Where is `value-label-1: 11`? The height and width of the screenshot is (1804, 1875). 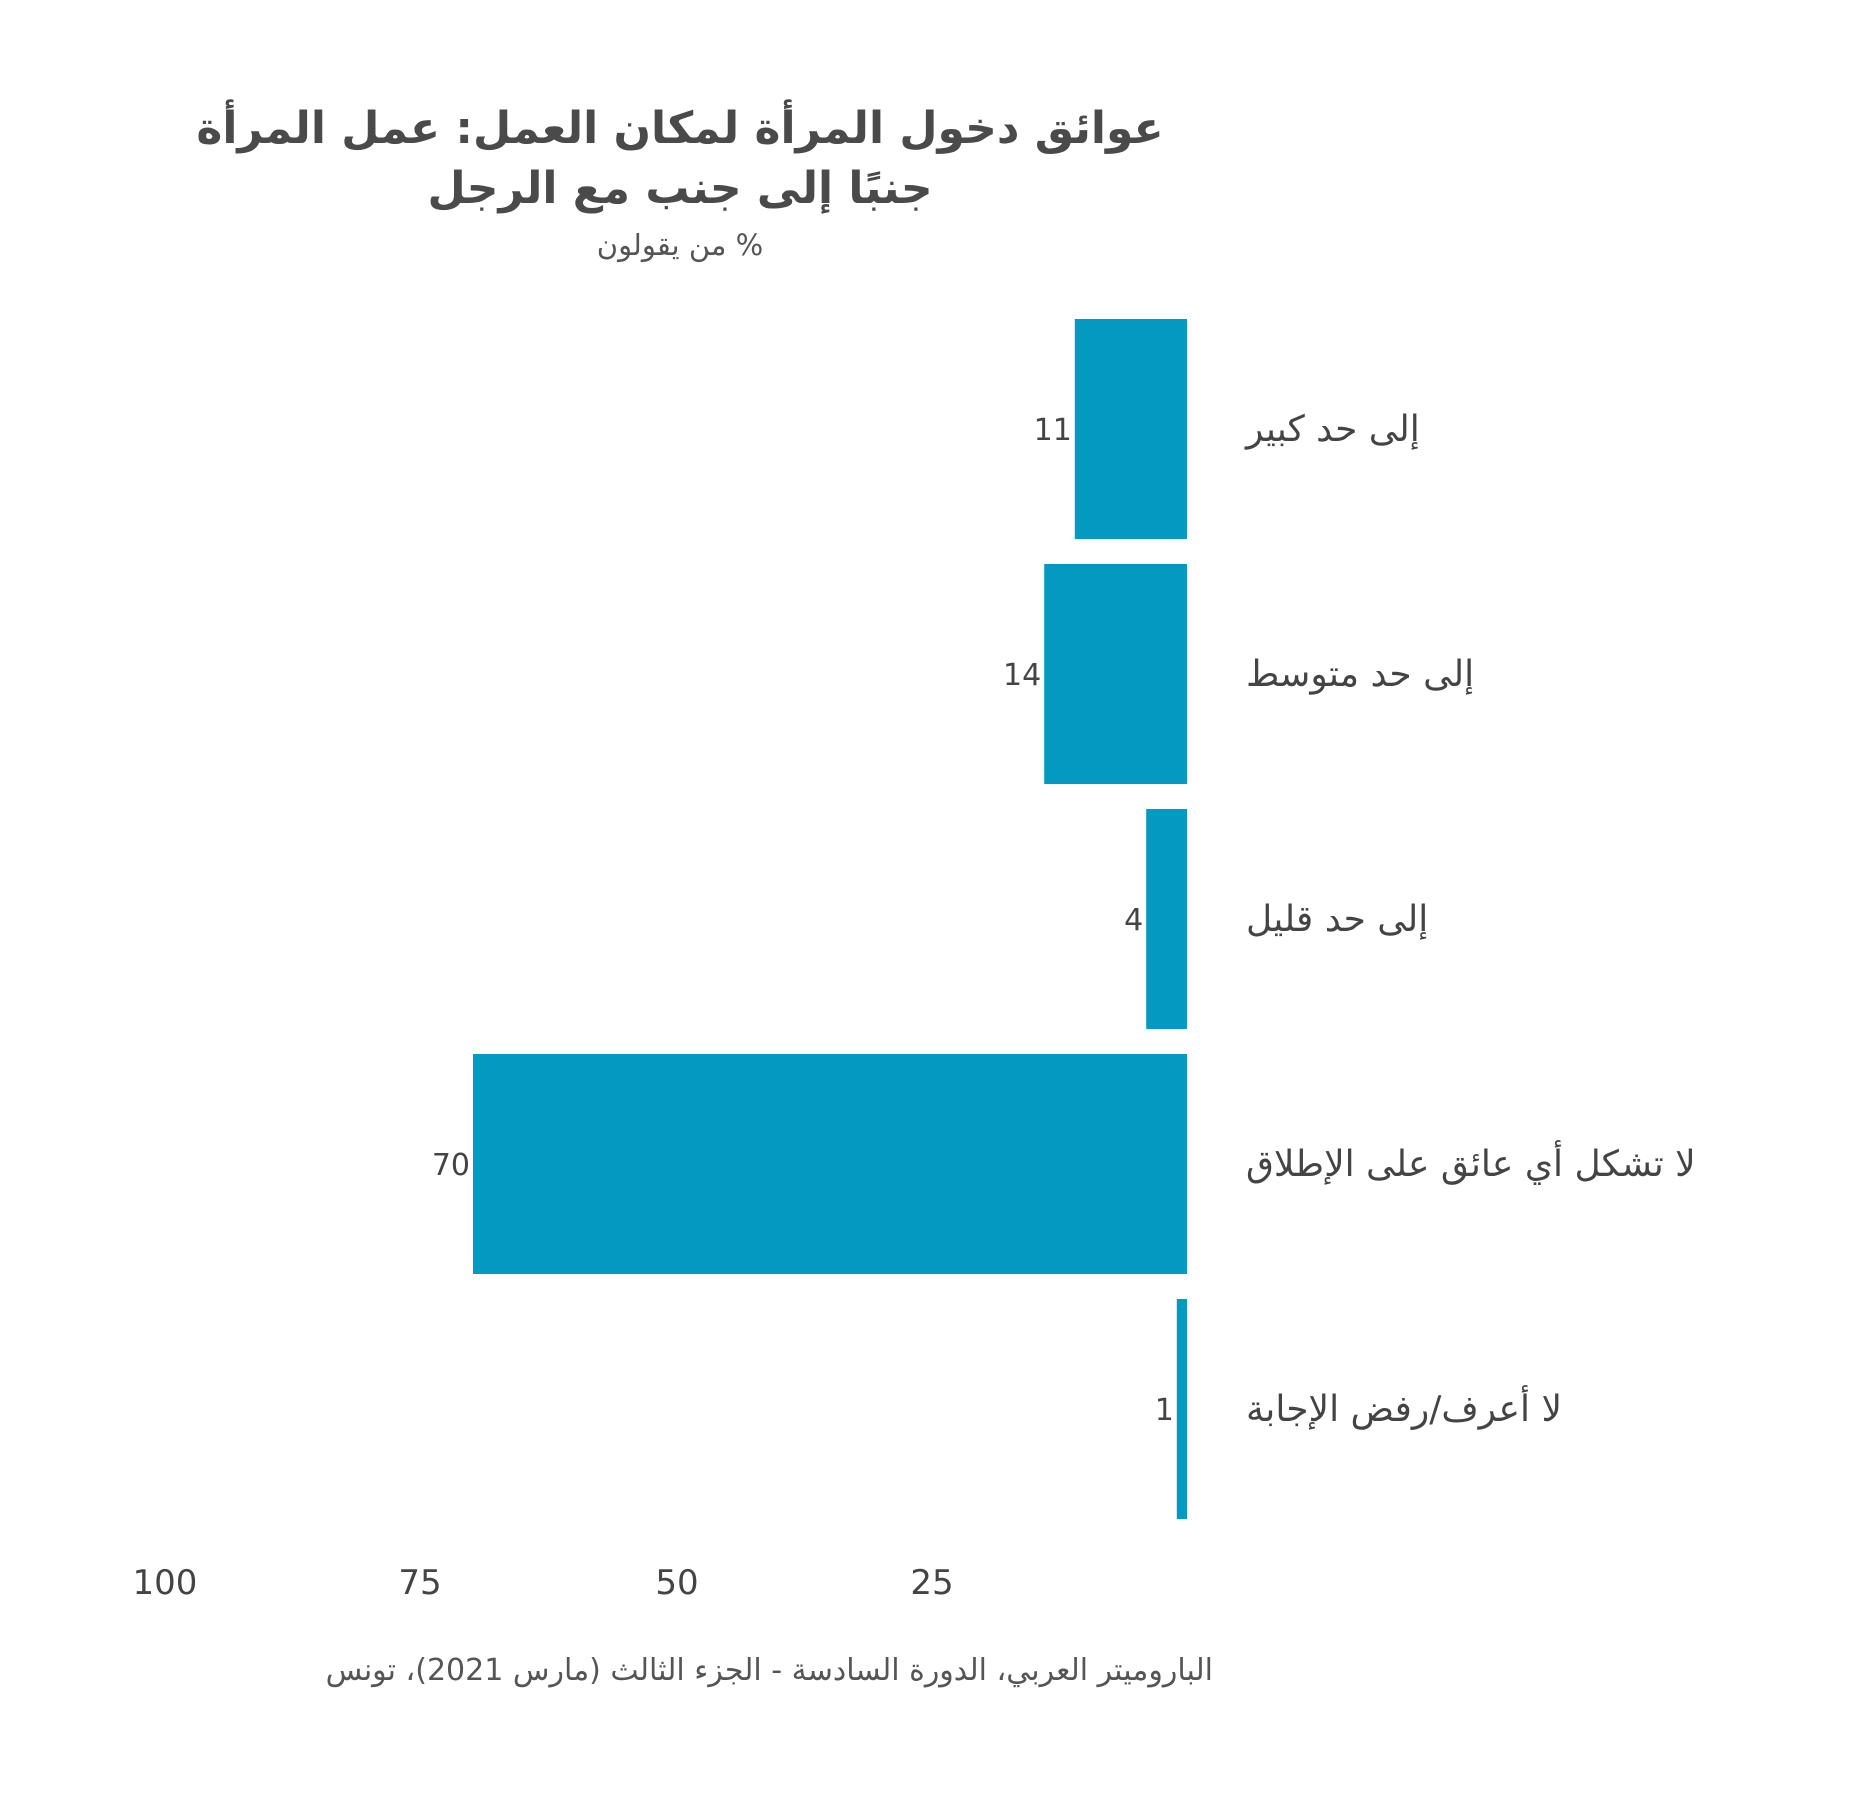
value-label-1: 11 is located at coordinates (1053, 430).